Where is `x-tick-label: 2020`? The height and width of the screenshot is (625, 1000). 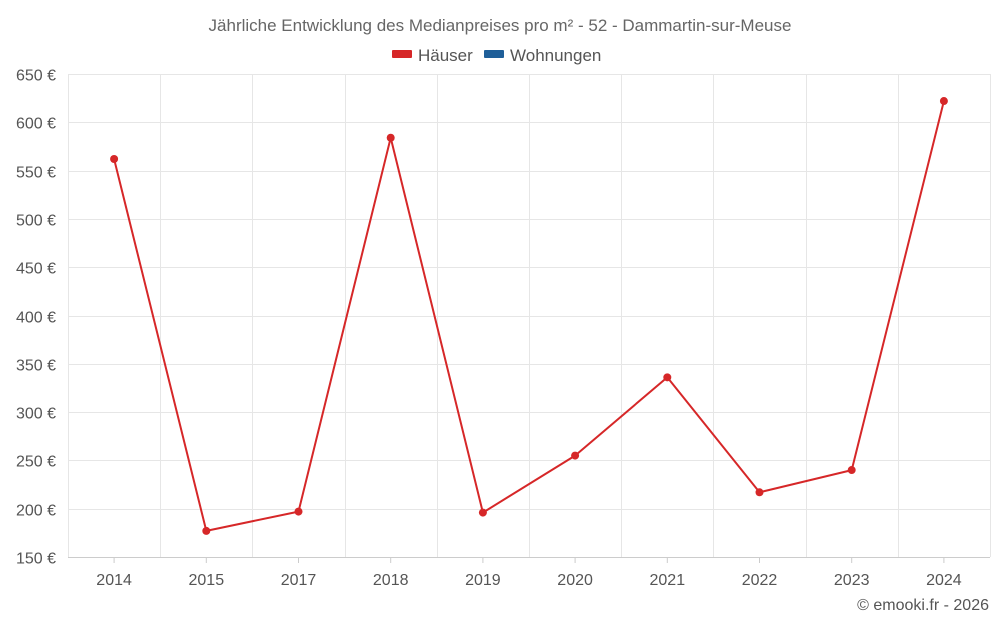
x-tick-label: 2020 is located at coordinates (575, 580).